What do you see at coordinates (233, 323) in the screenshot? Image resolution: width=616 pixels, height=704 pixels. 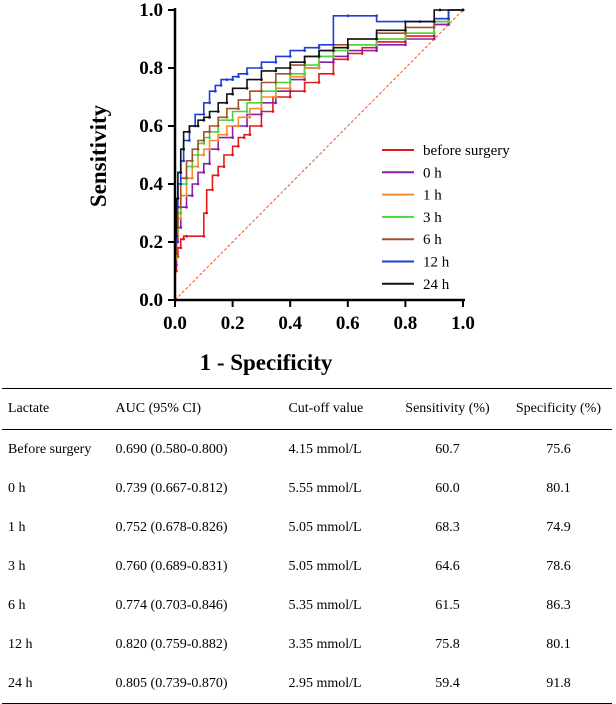 I see `x-tick-label: 0.2` at bounding box center [233, 323].